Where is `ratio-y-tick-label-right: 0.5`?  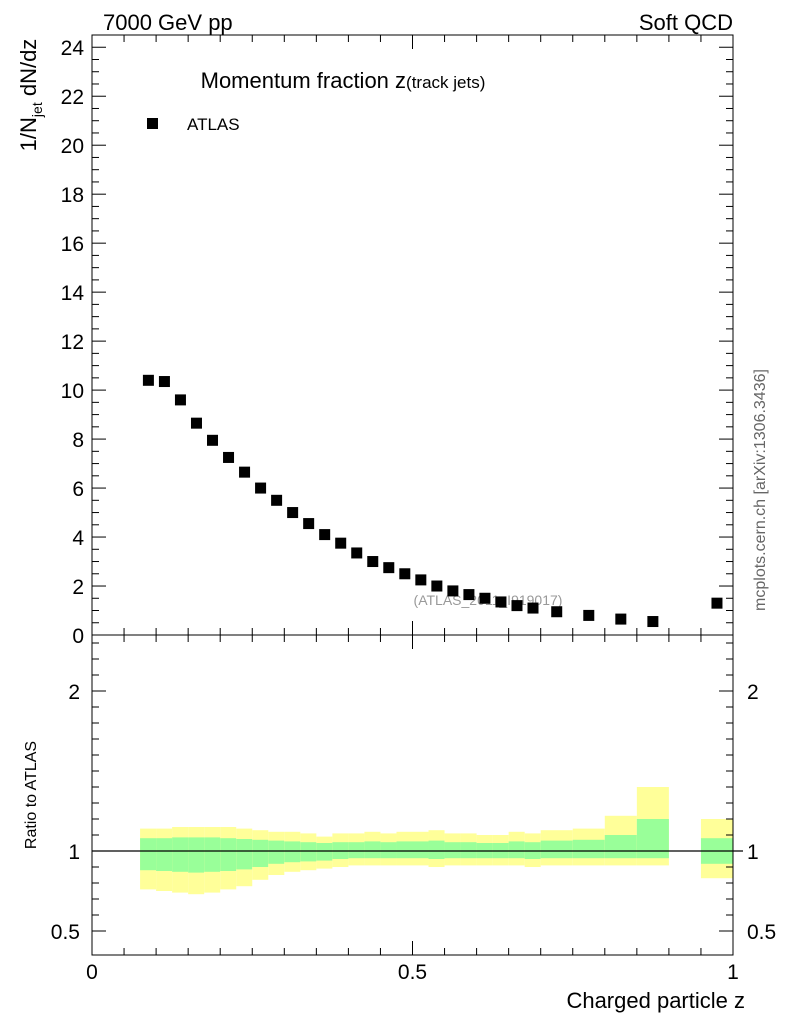
ratio-y-tick-label-right: 0.5 is located at coordinates (761, 932).